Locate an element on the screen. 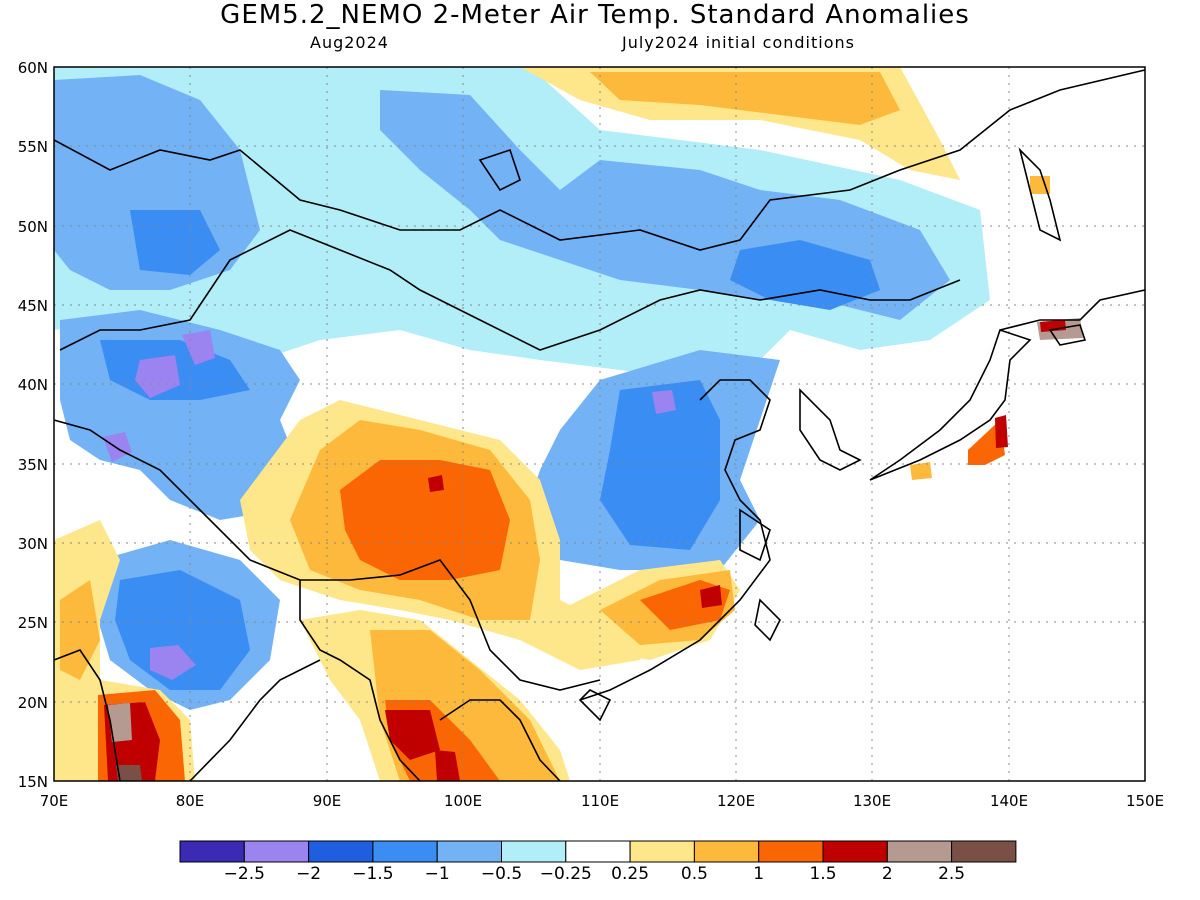  lat-label-15n: 15N is located at coordinates (33, 782).